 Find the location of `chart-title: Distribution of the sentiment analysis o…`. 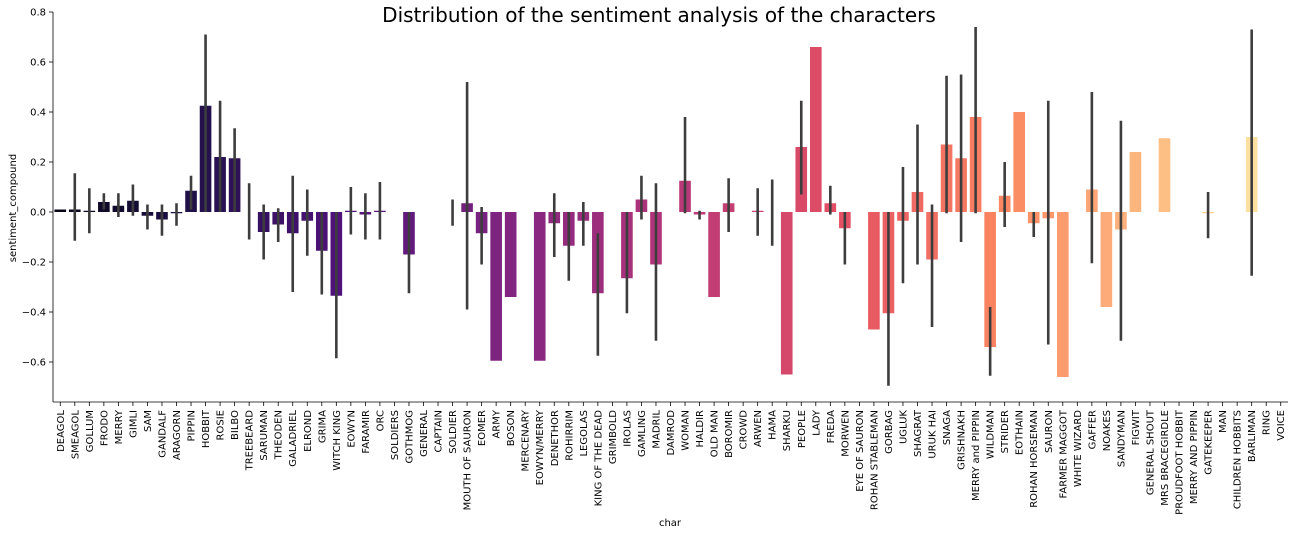

chart-title: Distribution of the sentiment analysis o… is located at coordinates (659, 15).